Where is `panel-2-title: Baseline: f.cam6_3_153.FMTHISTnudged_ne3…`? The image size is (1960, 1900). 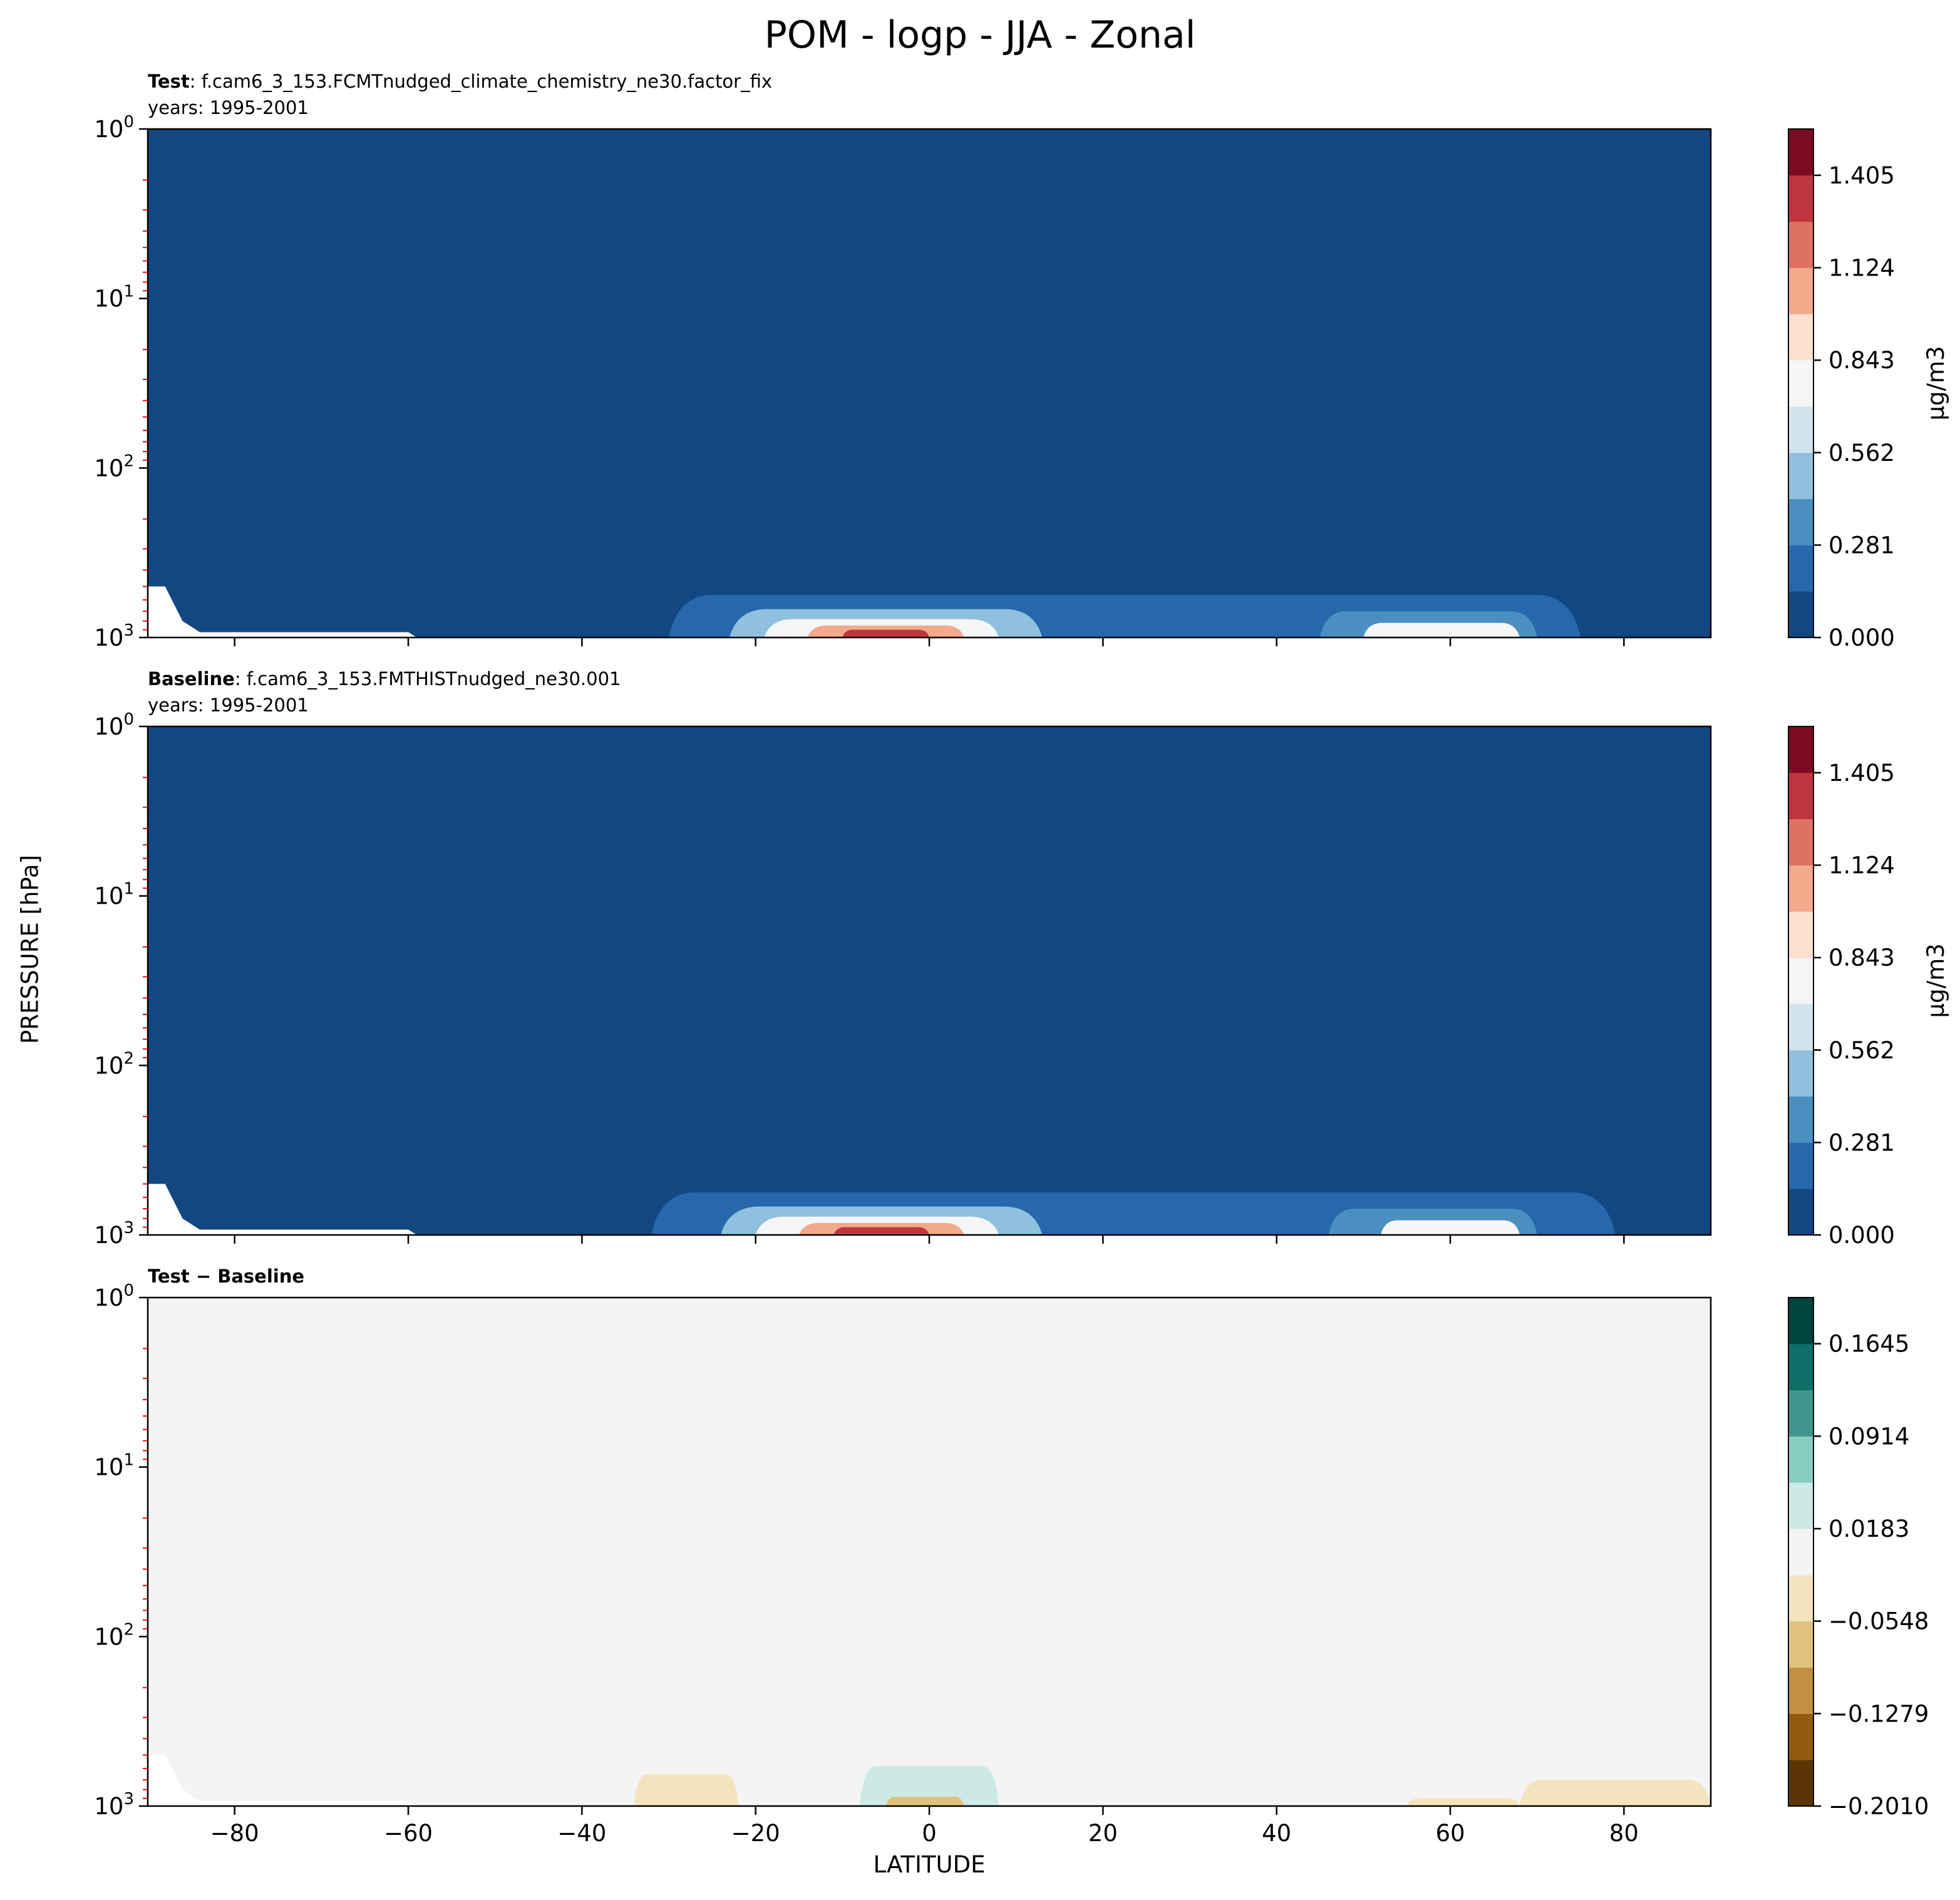 panel-2-title: Baseline: f.cam6_3_153.FMTHISTnudged_ne3… is located at coordinates (385, 679).